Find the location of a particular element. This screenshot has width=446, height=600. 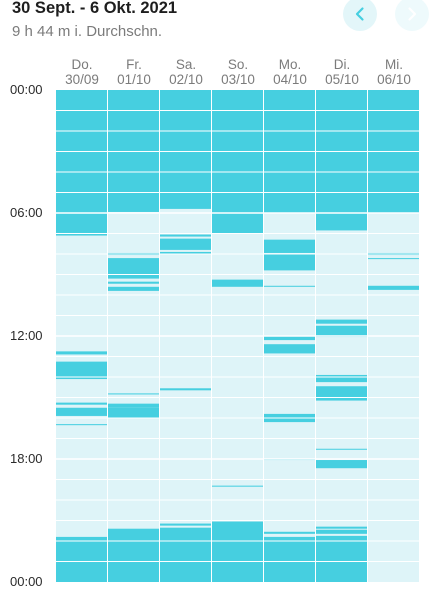

day-weekday: So. is located at coordinates (238, 64).